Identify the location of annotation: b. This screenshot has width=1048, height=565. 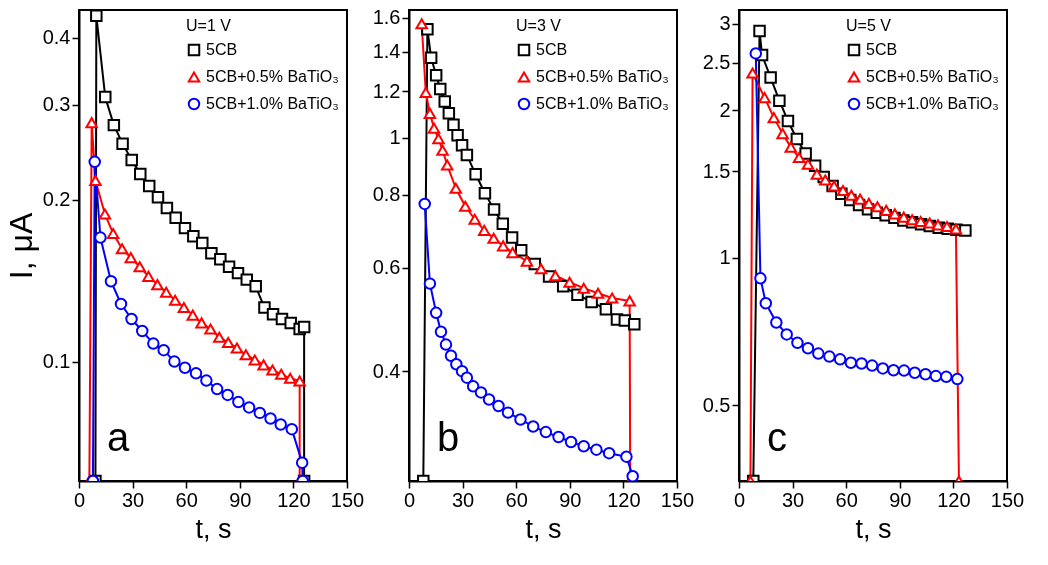
(448, 437).